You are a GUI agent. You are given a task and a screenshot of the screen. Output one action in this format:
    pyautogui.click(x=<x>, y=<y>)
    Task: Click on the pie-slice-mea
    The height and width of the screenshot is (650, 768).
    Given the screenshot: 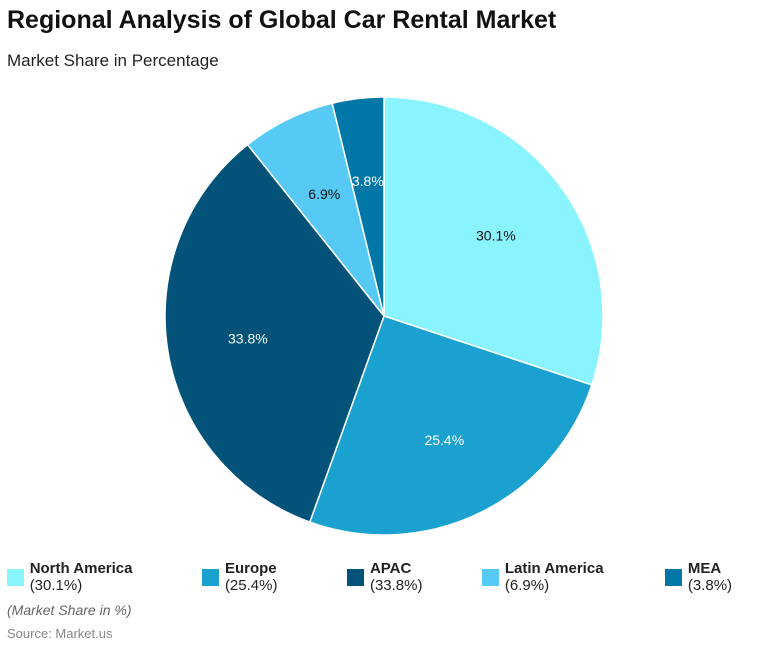 What is the action you would take?
    pyautogui.click(x=358, y=206)
    